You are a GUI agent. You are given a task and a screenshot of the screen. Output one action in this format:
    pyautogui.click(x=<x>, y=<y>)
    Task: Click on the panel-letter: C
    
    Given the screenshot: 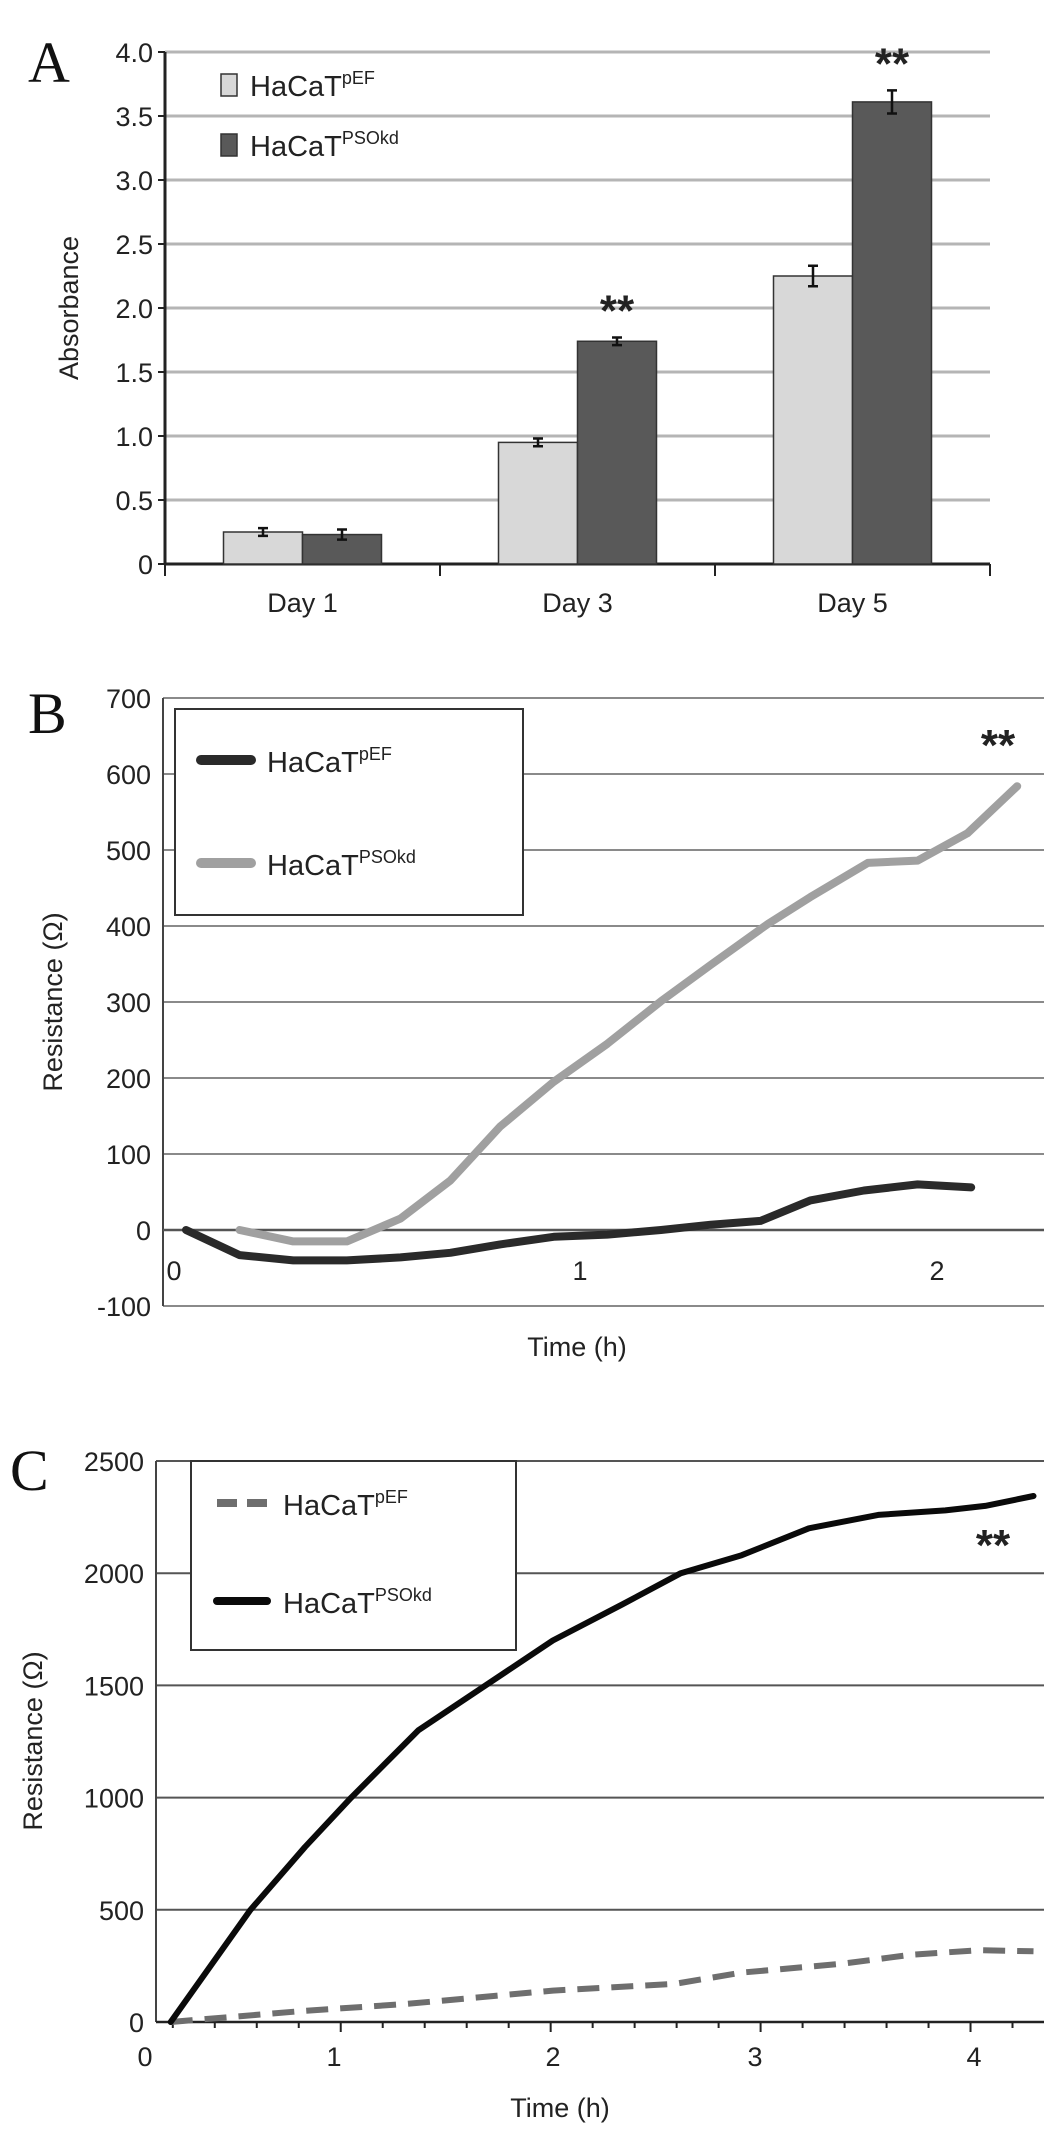 What is the action you would take?
    pyautogui.click(x=29, y=1470)
    